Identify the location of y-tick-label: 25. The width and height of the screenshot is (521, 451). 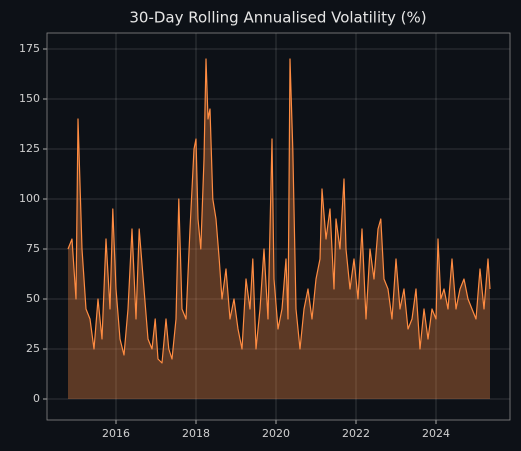
(33, 348).